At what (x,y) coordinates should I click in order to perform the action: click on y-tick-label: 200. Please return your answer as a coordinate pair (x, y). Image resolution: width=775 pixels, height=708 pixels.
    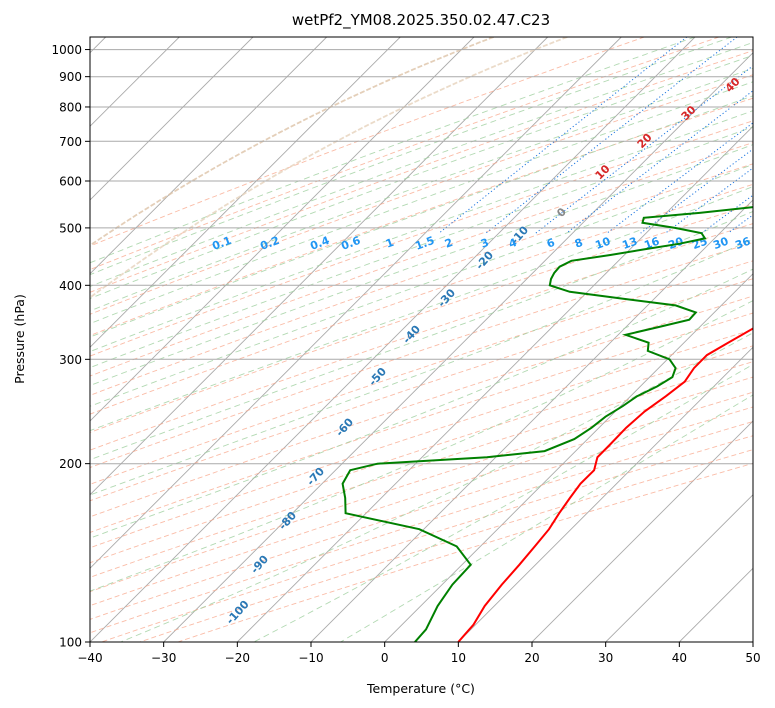
    Looking at the image, I should click on (70, 464).